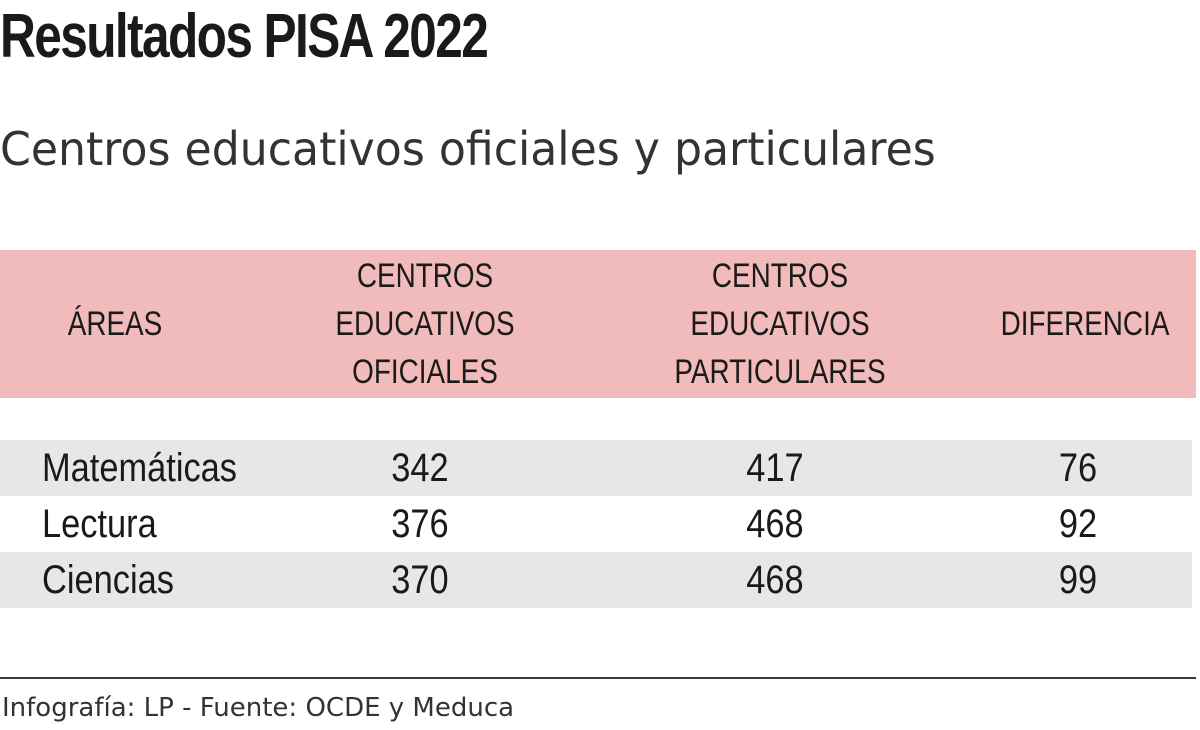 The height and width of the screenshot is (730, 1200). Describe the element at coordinates (1085, 324) in the screenshot. I see `header-diferencia: DIFERENCIA` at that location.